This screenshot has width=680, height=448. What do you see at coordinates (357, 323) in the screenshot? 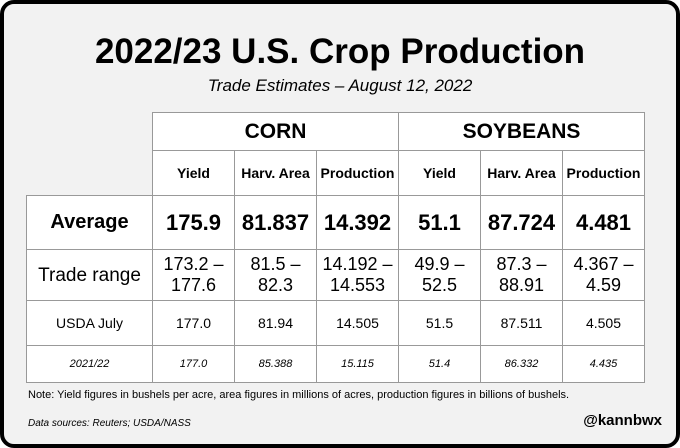
I see `cell-usda-corn-production: 14.505` at bounding box center [357, 323].